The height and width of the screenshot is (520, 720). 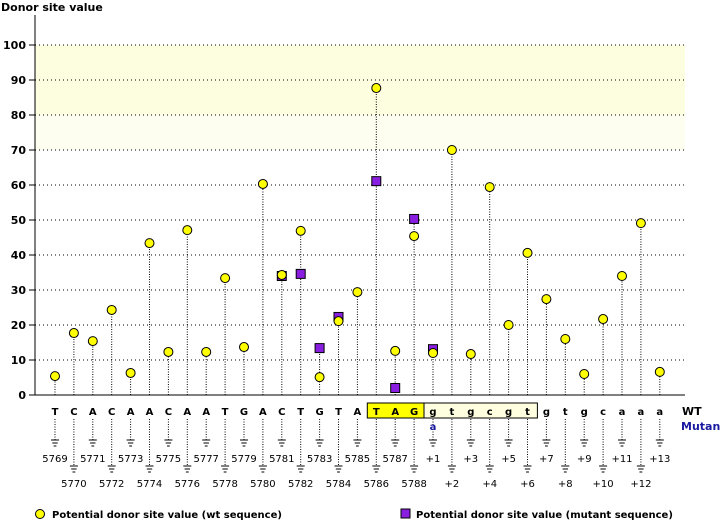 I want to click on position-label: +6, so click(x=527, y=484).